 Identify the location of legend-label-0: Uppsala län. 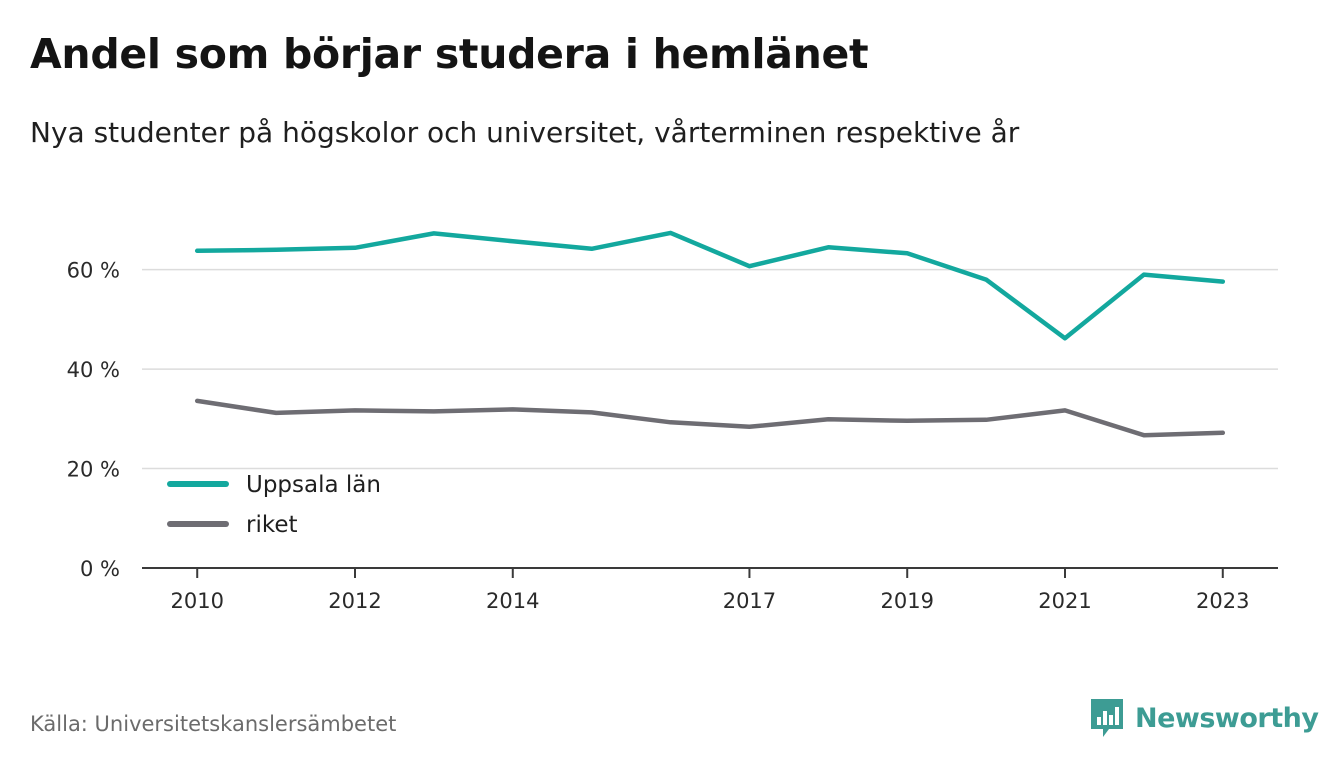
(313, 485).